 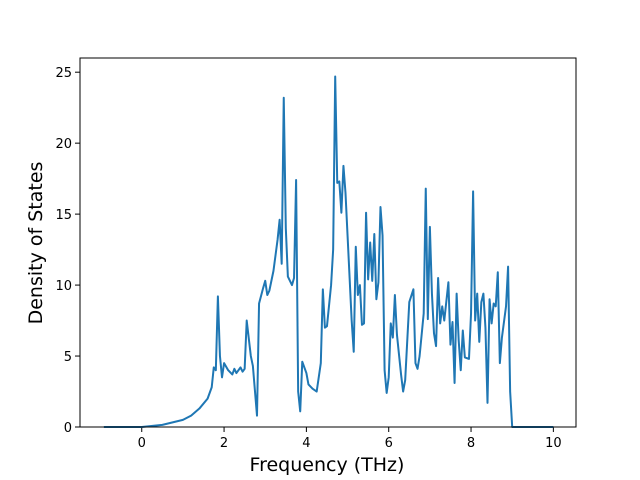 I want to click on y-tick-label: 25, so click(x=63, y=73).